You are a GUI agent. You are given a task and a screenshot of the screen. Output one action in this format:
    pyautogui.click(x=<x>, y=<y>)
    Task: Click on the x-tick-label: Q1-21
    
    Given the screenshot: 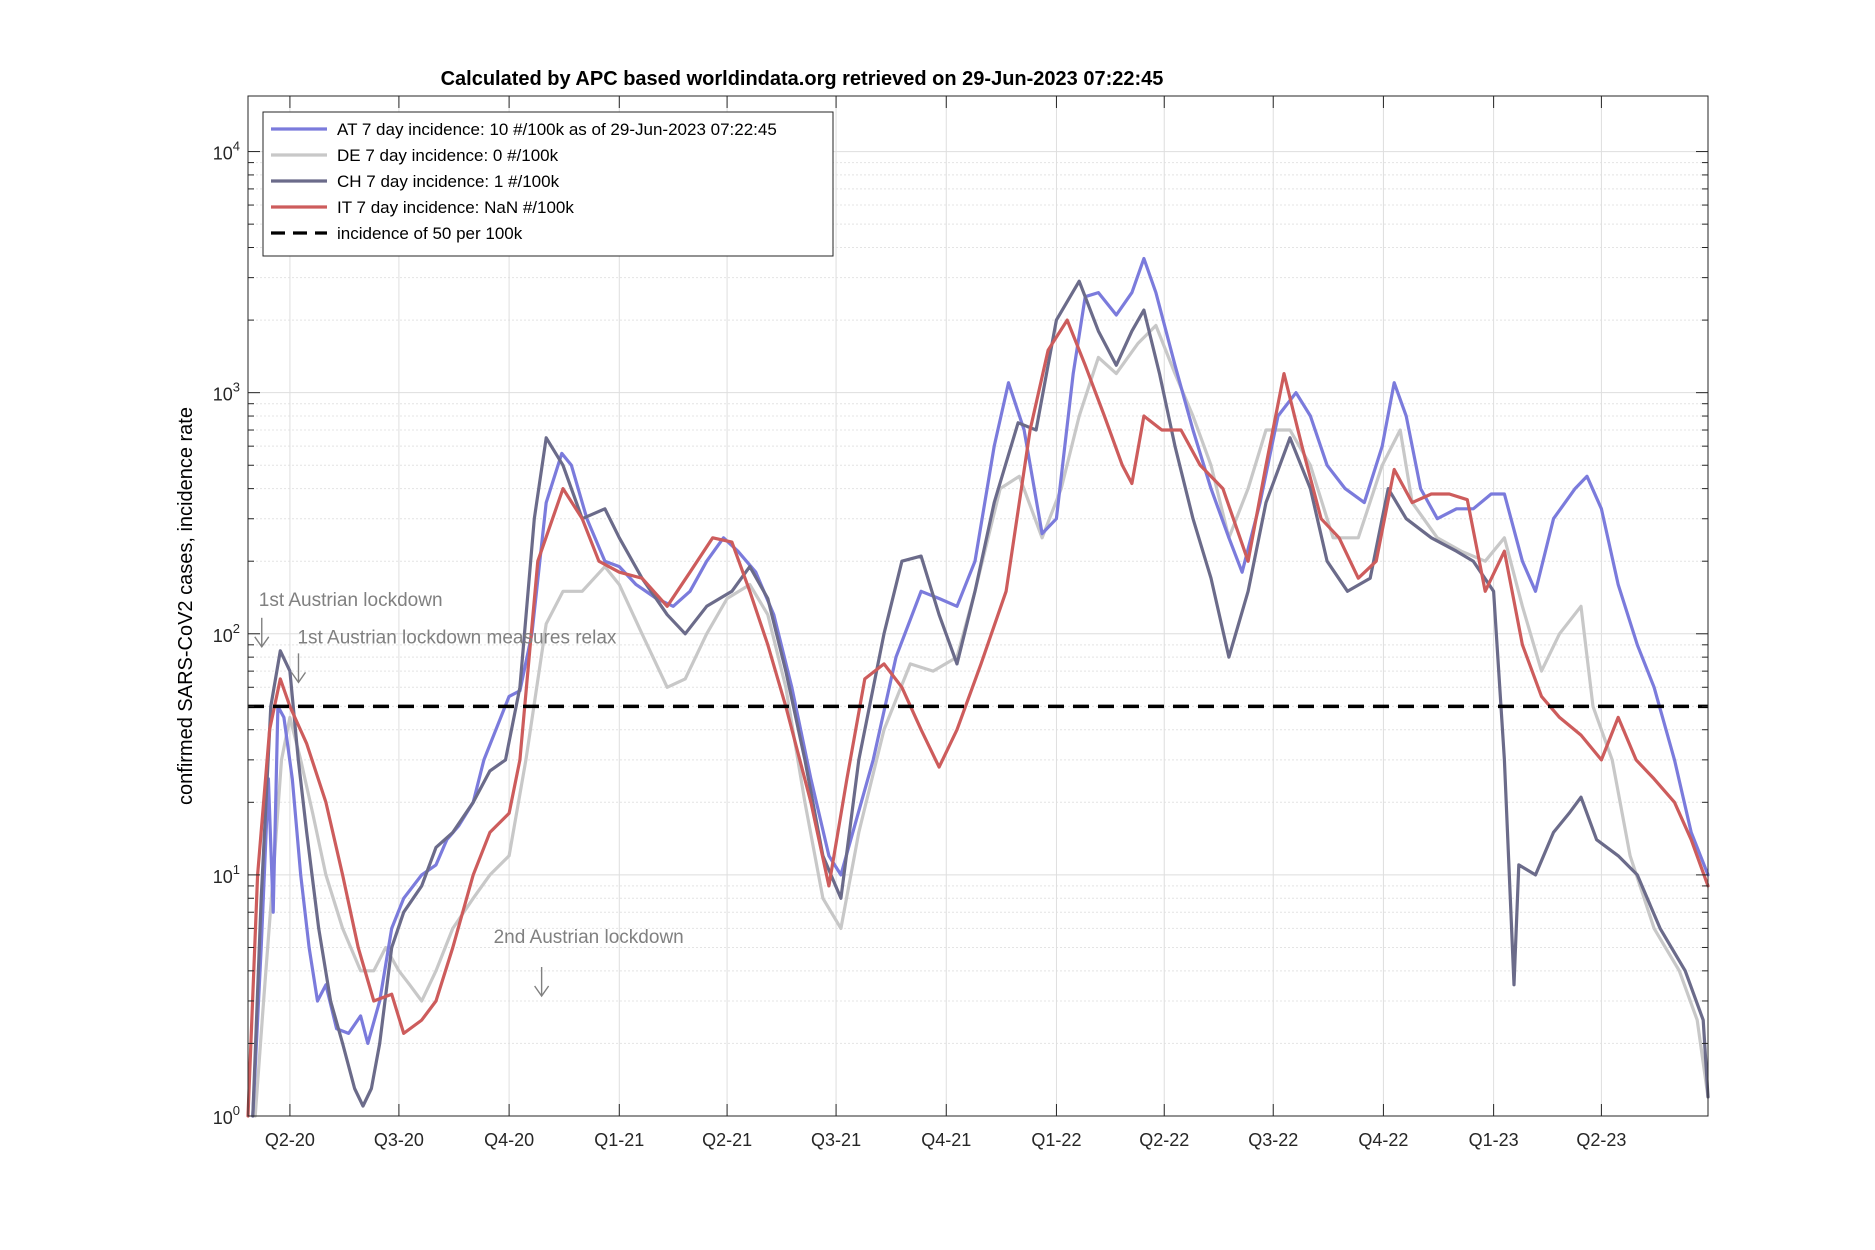 What is the action you would take?
    pyautogui.click(x=619, y=1140)
    